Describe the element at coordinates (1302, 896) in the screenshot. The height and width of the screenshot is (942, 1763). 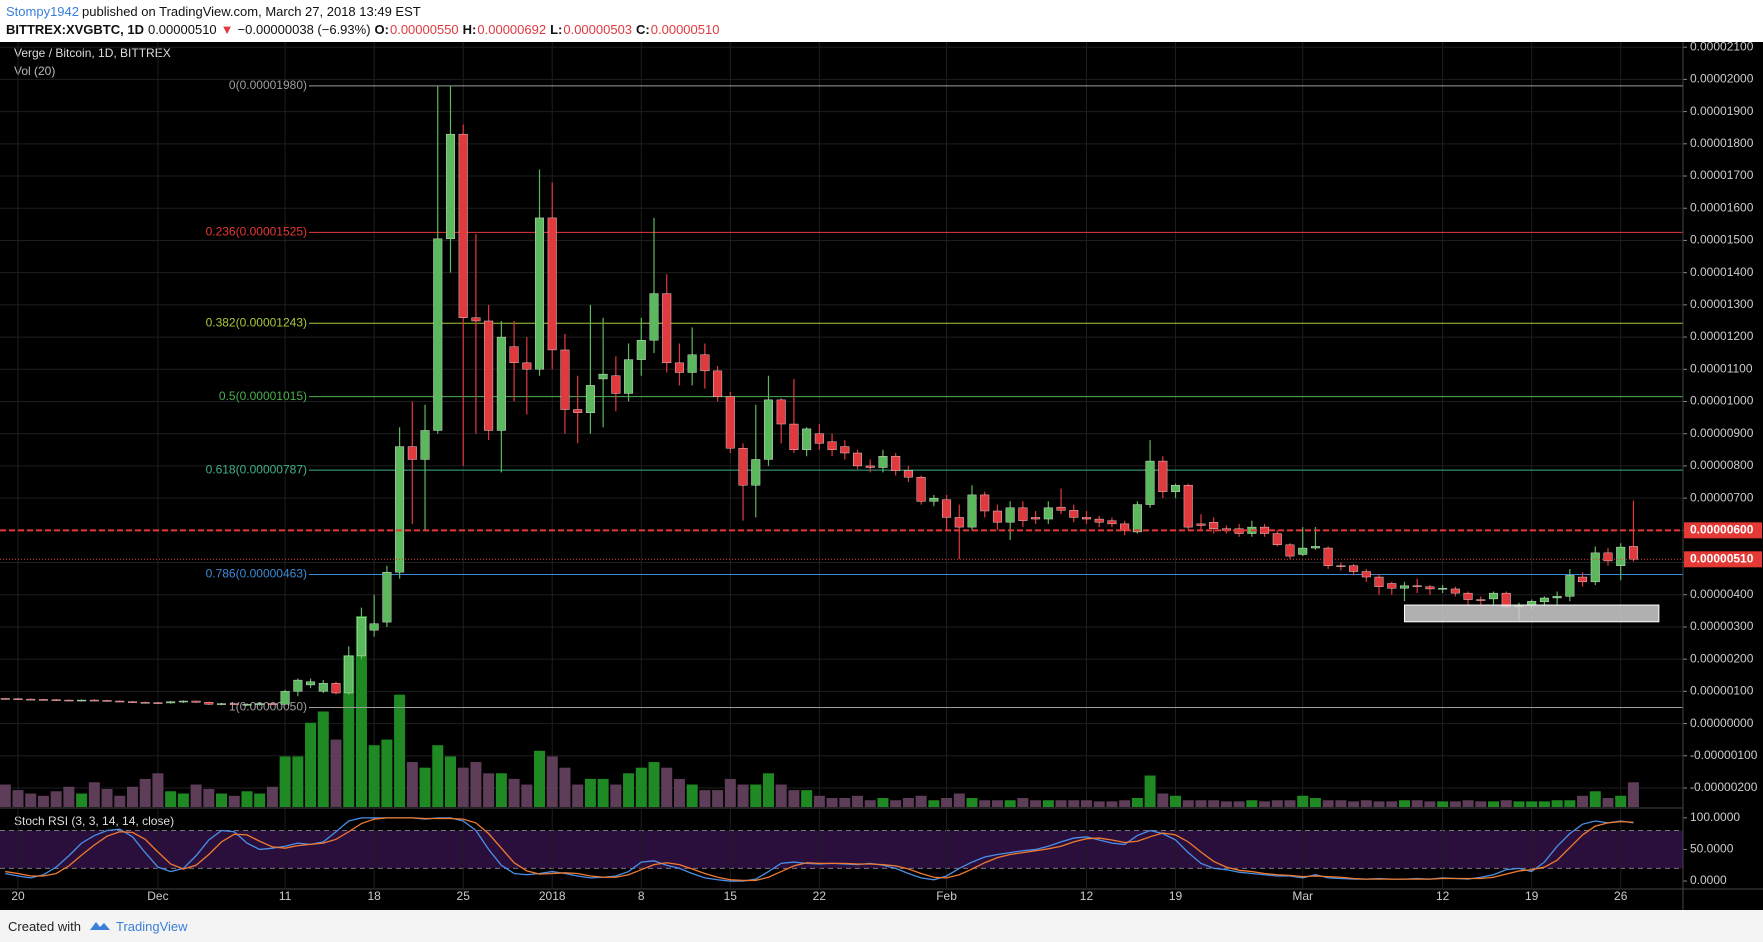
I see `x-tick-label: Mar` at that location.